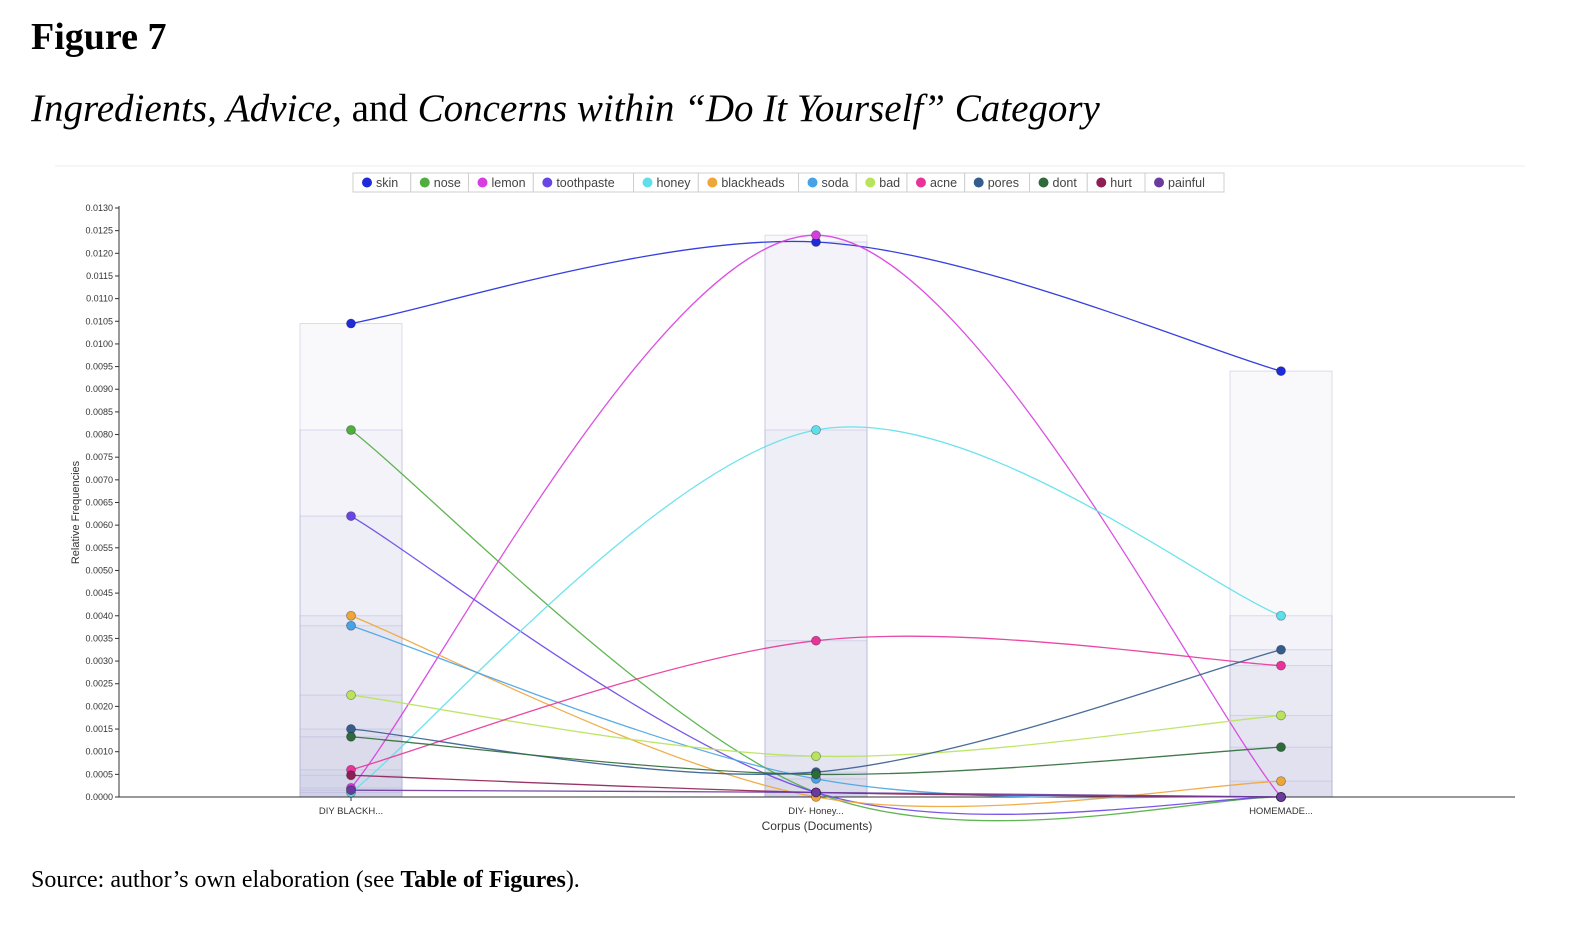 The height and width of the screenshot is (931, 1595). Describe the element at coordinates (647, 182) in the screenshot. I see `legend-swatch-honey` at that location.